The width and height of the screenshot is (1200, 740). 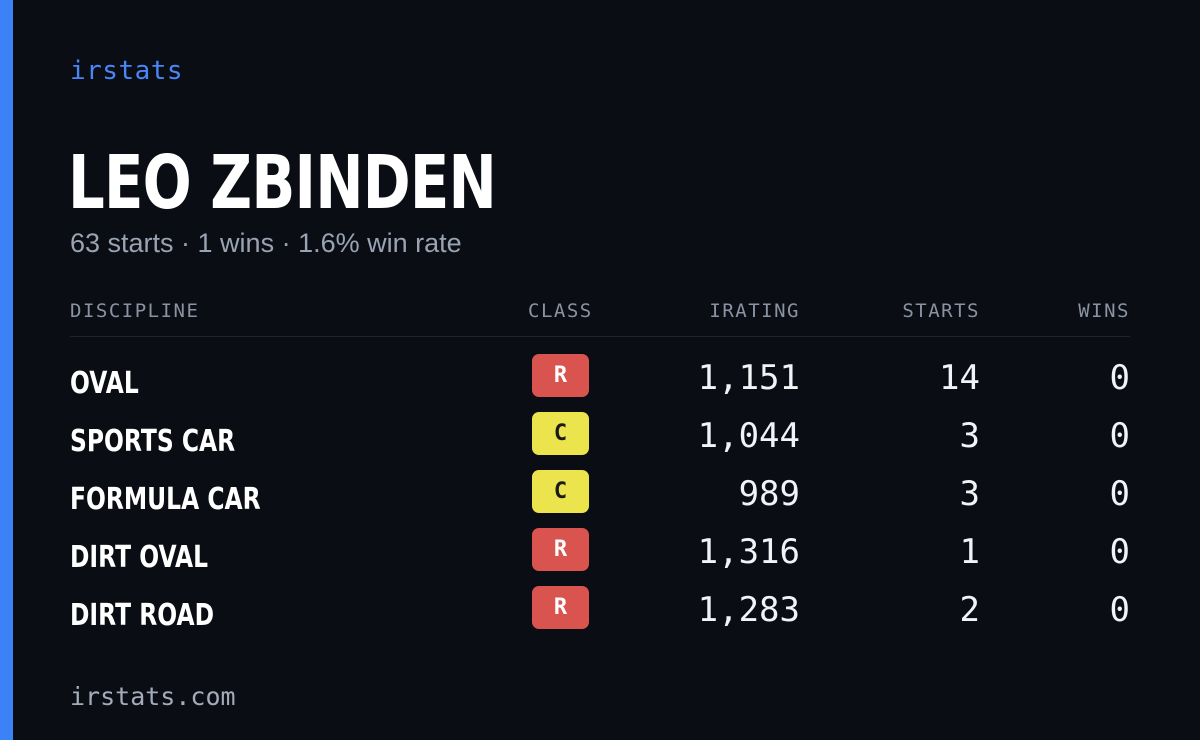 What do you see at coordinates (104, 383) in the screenshot?
I see `discipline-name: OVAL` at bounding box center [104, 383].